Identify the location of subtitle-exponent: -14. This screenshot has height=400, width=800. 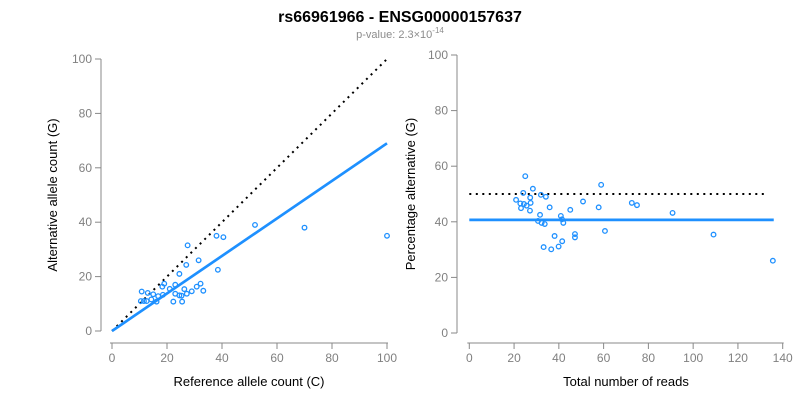
(438, 30).